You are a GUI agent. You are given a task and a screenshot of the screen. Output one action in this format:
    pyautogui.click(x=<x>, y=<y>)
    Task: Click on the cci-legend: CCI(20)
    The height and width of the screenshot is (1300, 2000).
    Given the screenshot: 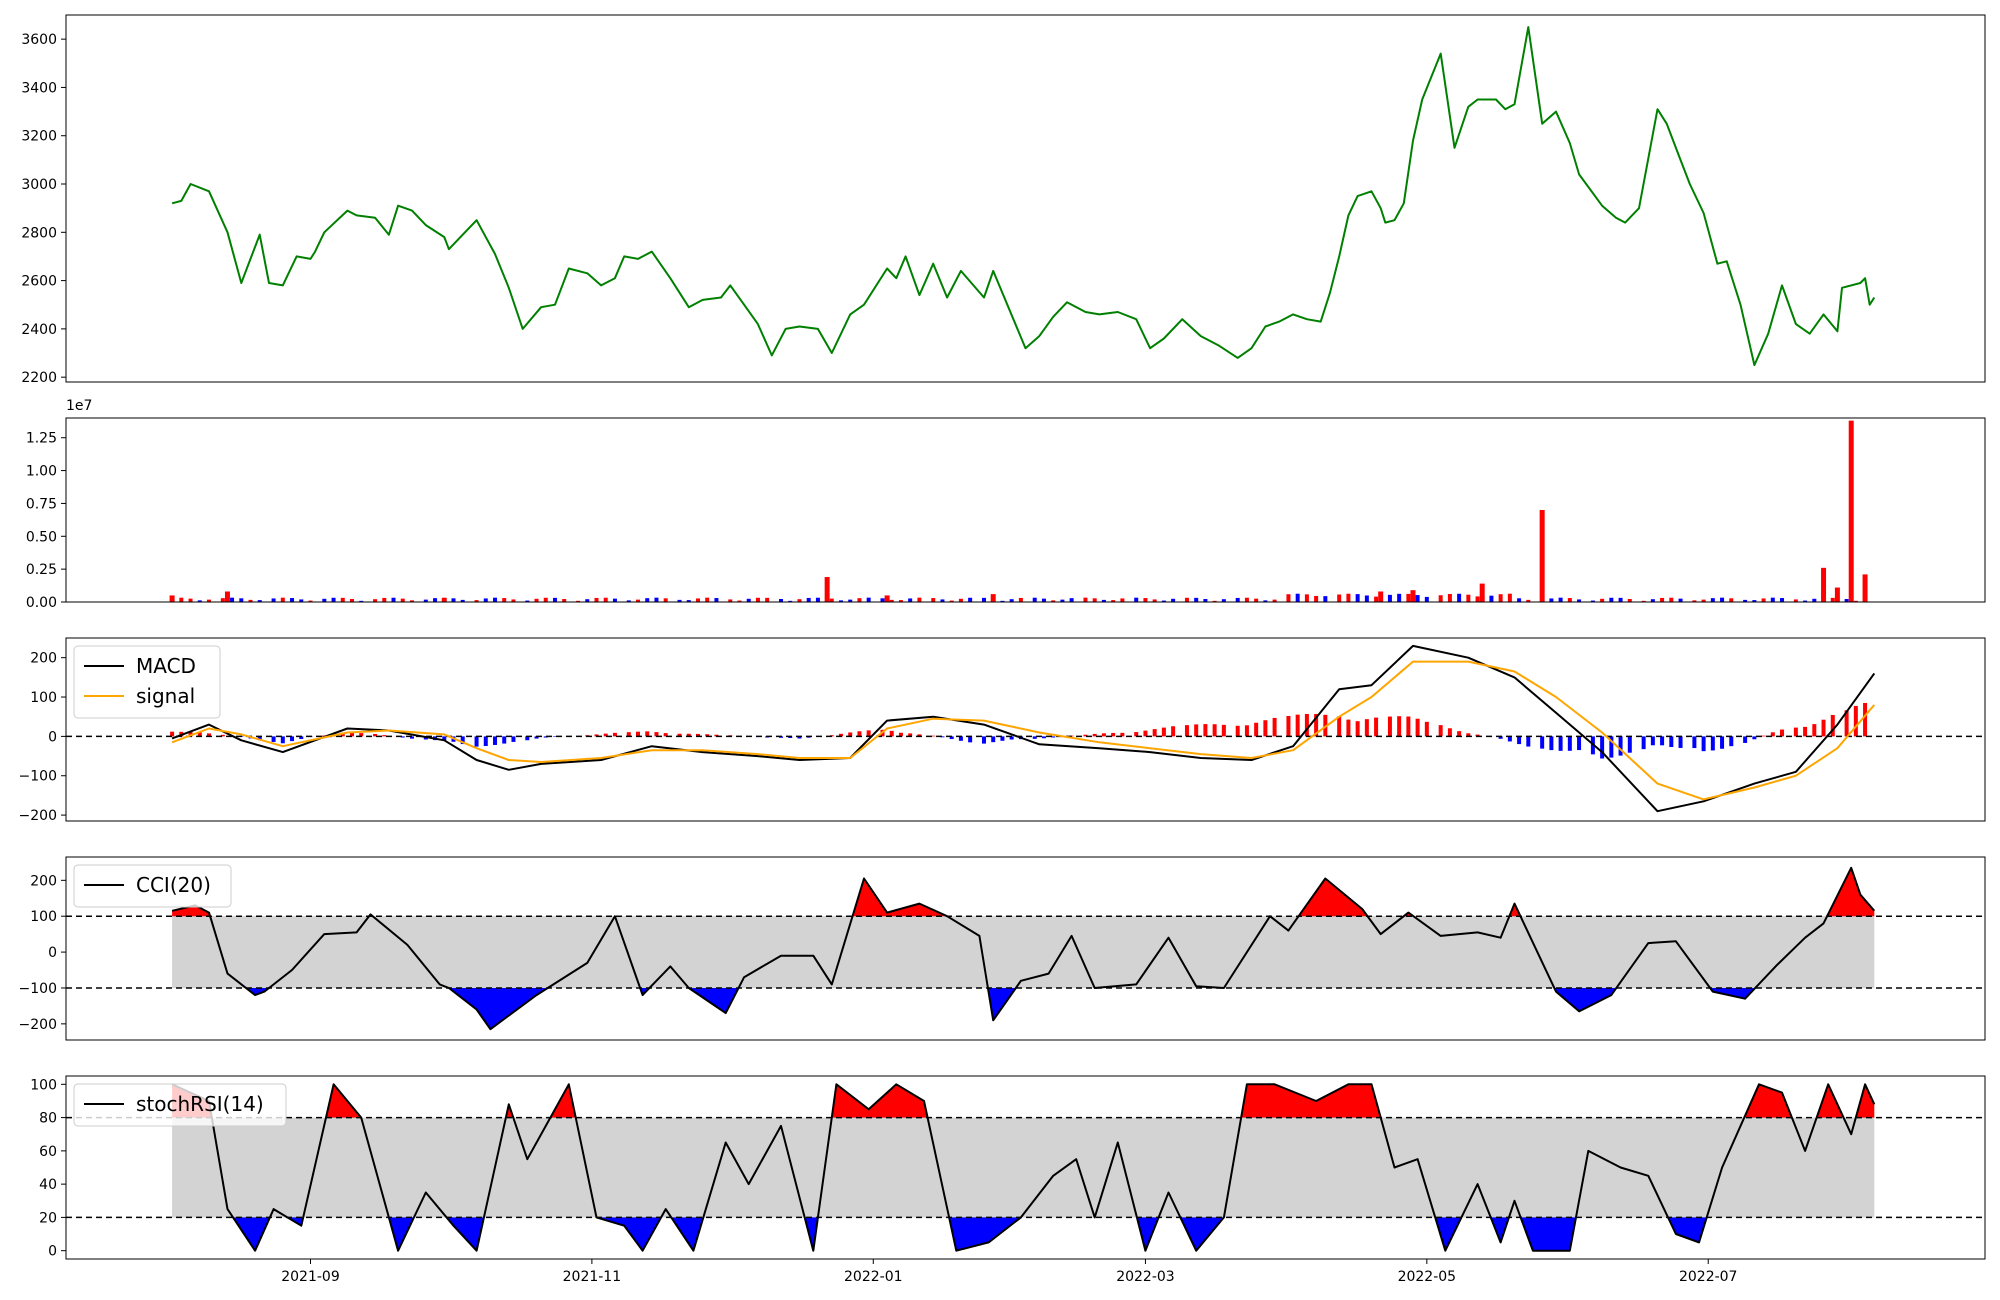 What is the action you would take?
    pyautogui.click(x=152, y=886)
    